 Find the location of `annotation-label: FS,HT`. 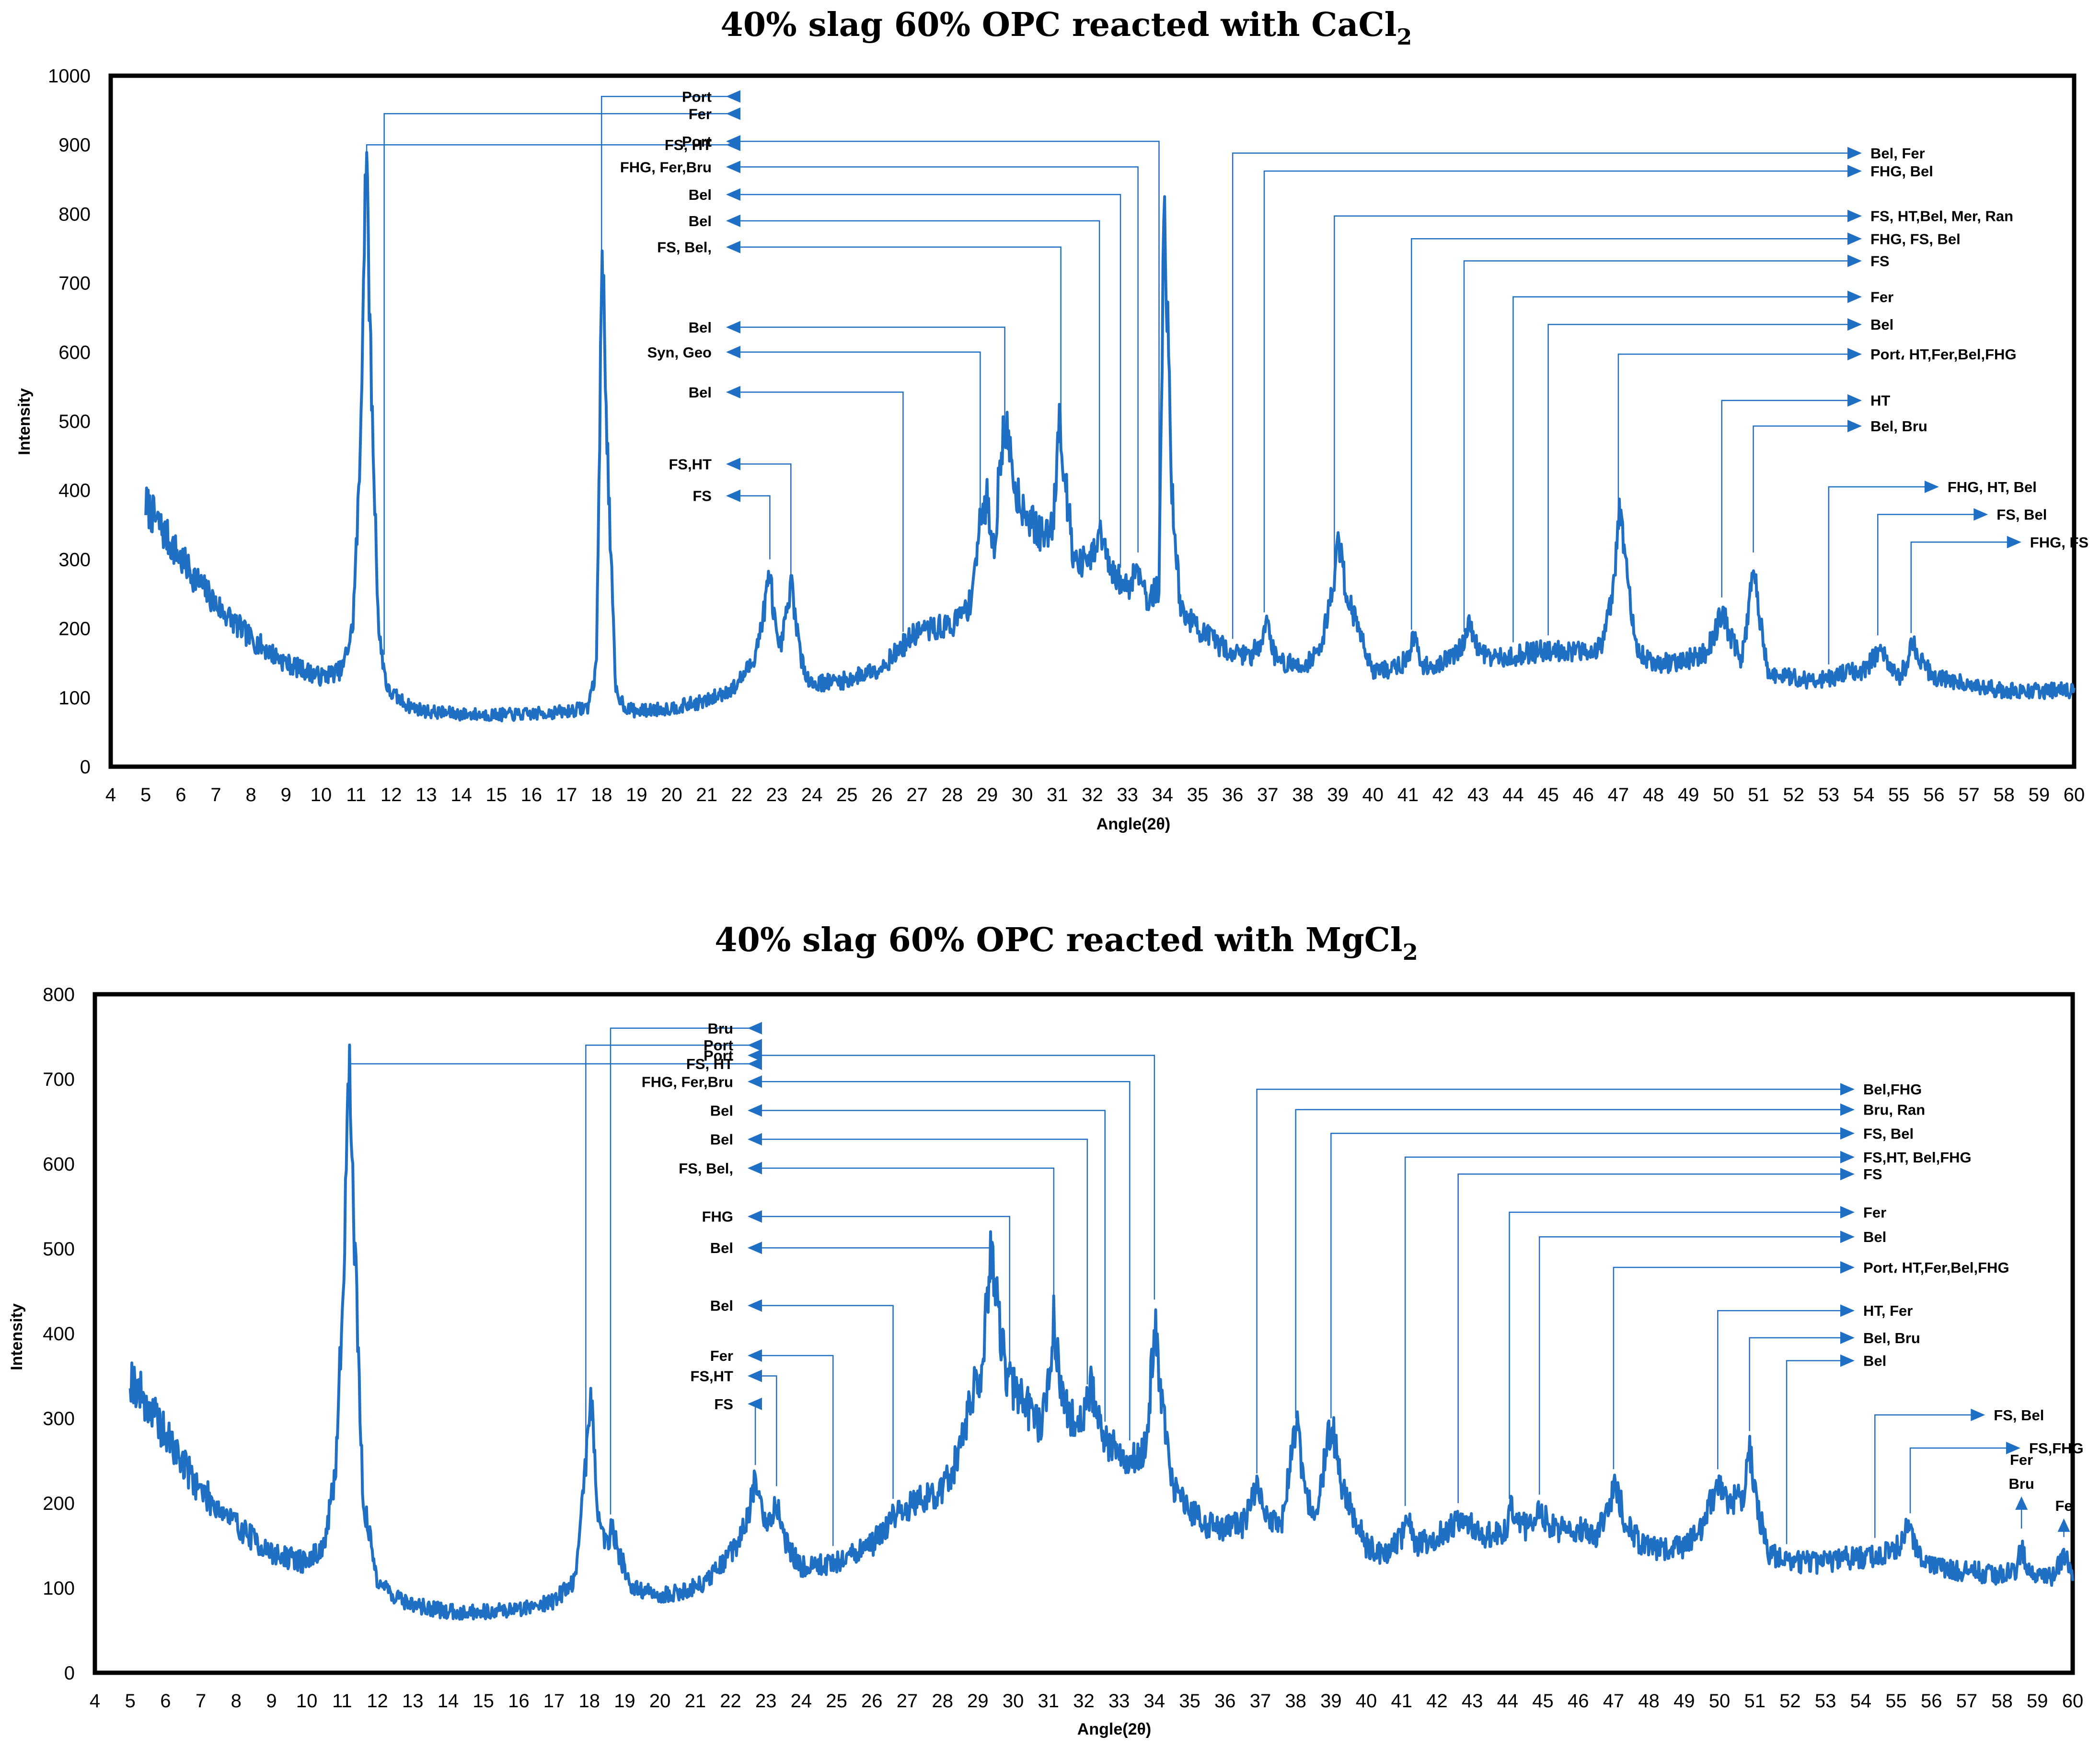

annotation-label: FS,HT is located at coordinates (711, 1376).